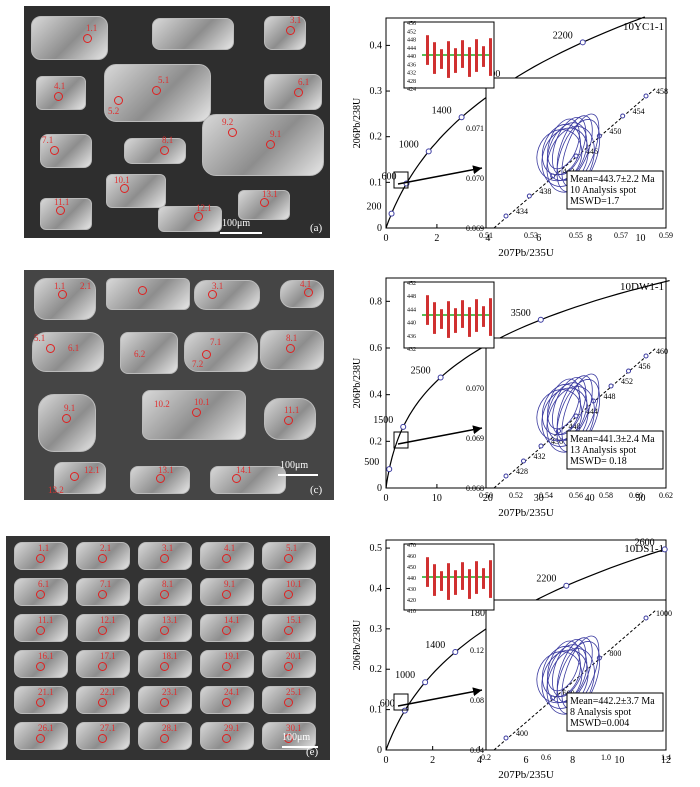 This screenshot has height=787, width=700. What do you see at coordinates (522, 733) in the screenshot?
I see `inset-age-label: 400` at bounding box center [522, 733].